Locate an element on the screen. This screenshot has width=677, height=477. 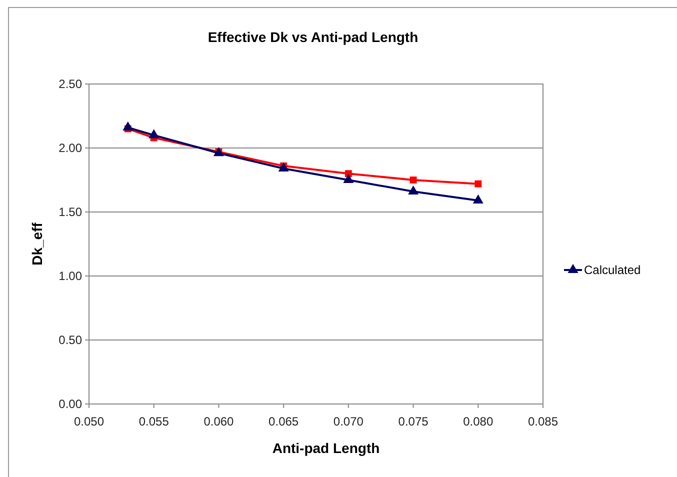
chart-title: Effective Dk vs Anti-pad Length is located at coordinates (313, 37).